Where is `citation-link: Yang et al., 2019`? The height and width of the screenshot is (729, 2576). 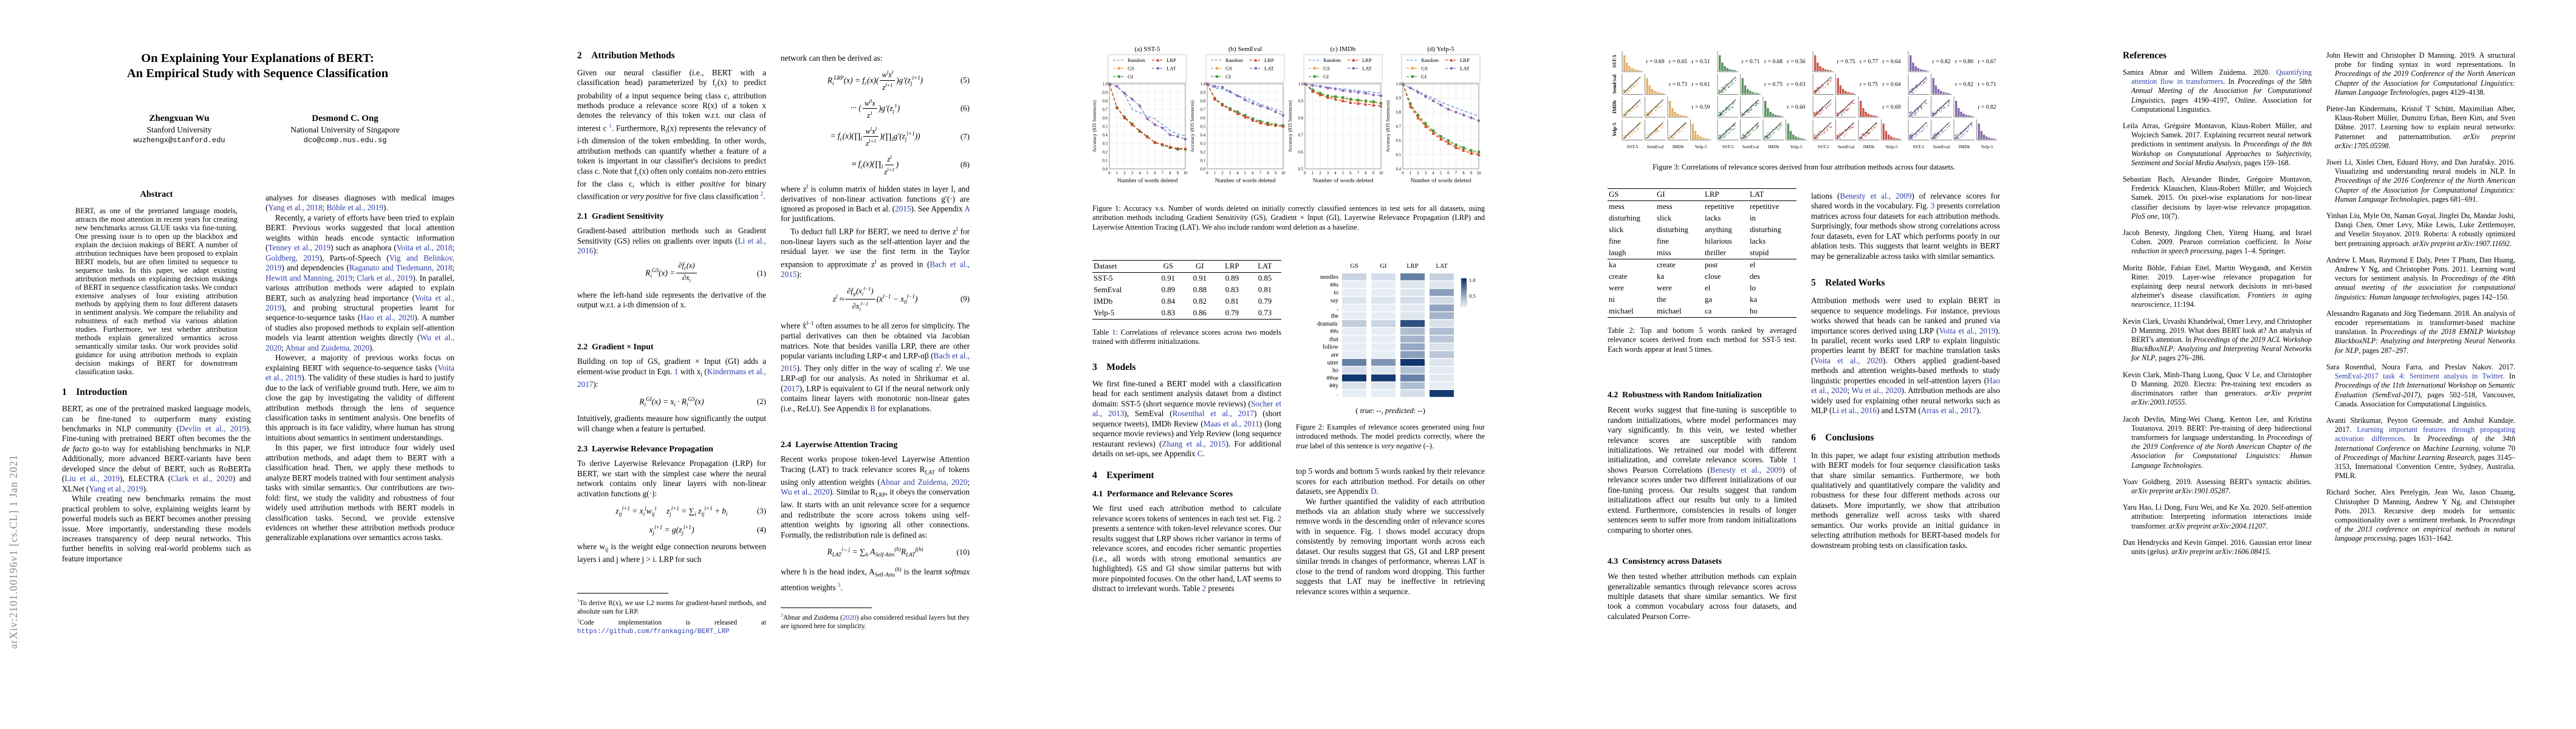 citation-link: Yang et al., 2019 is located at coordinates (116, 489).